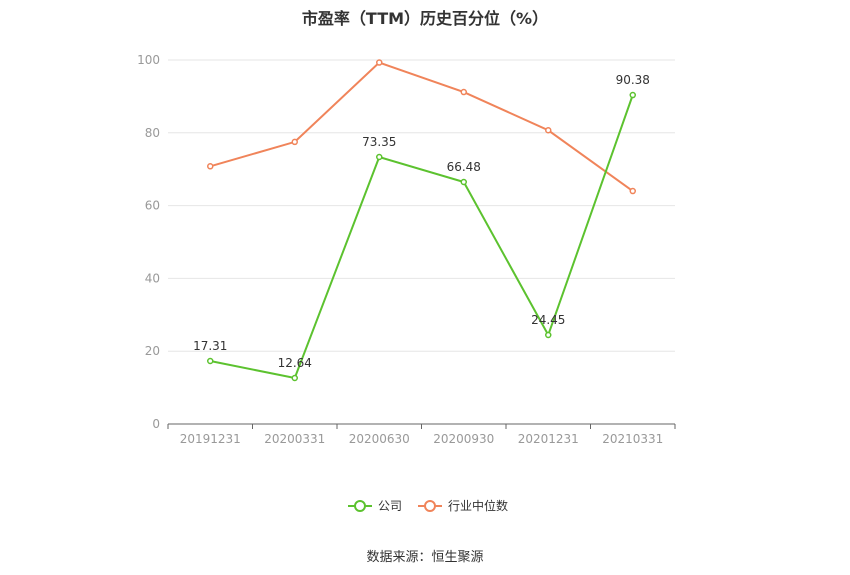 This screenshot has height=575, width=850. What do you see at coordinates (463, 439) in the screenshot?
I see `x-tick-label: 20200930` at bounding box center [463, 439].